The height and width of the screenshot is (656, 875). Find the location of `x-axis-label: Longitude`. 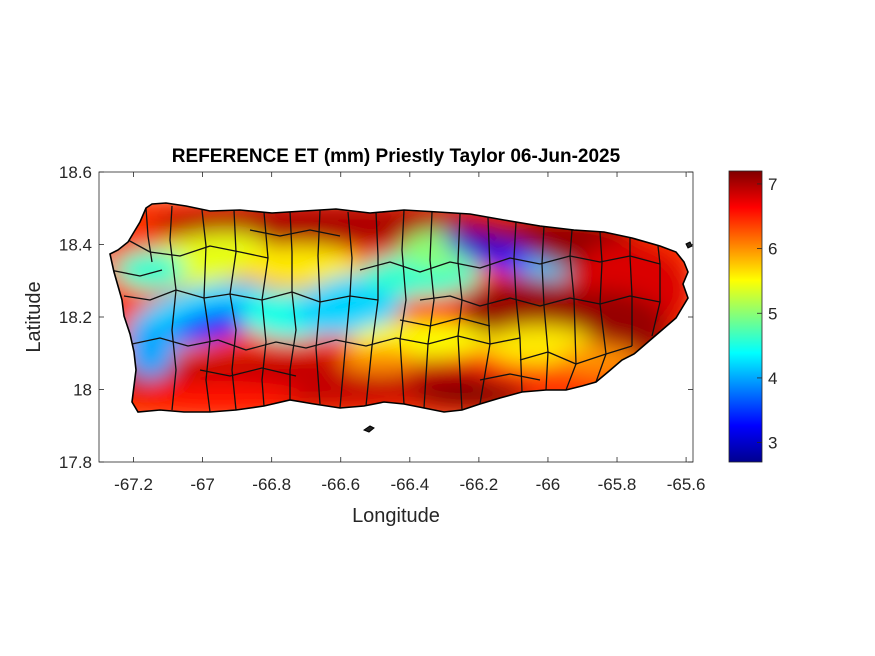

x-axis-label: Longitude is located at coordinates (396, 516).